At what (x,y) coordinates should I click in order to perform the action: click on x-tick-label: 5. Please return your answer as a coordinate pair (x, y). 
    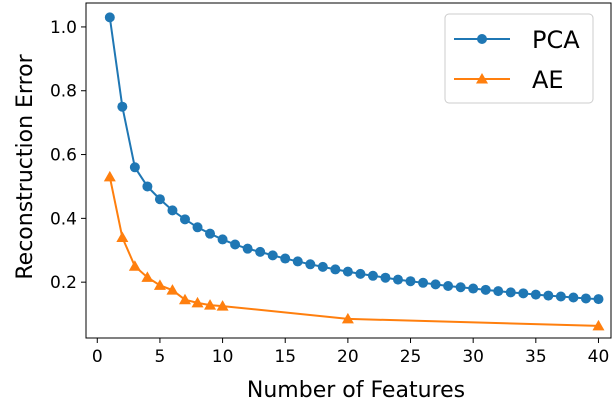
    Looking at the image, I should click on (160, 357).